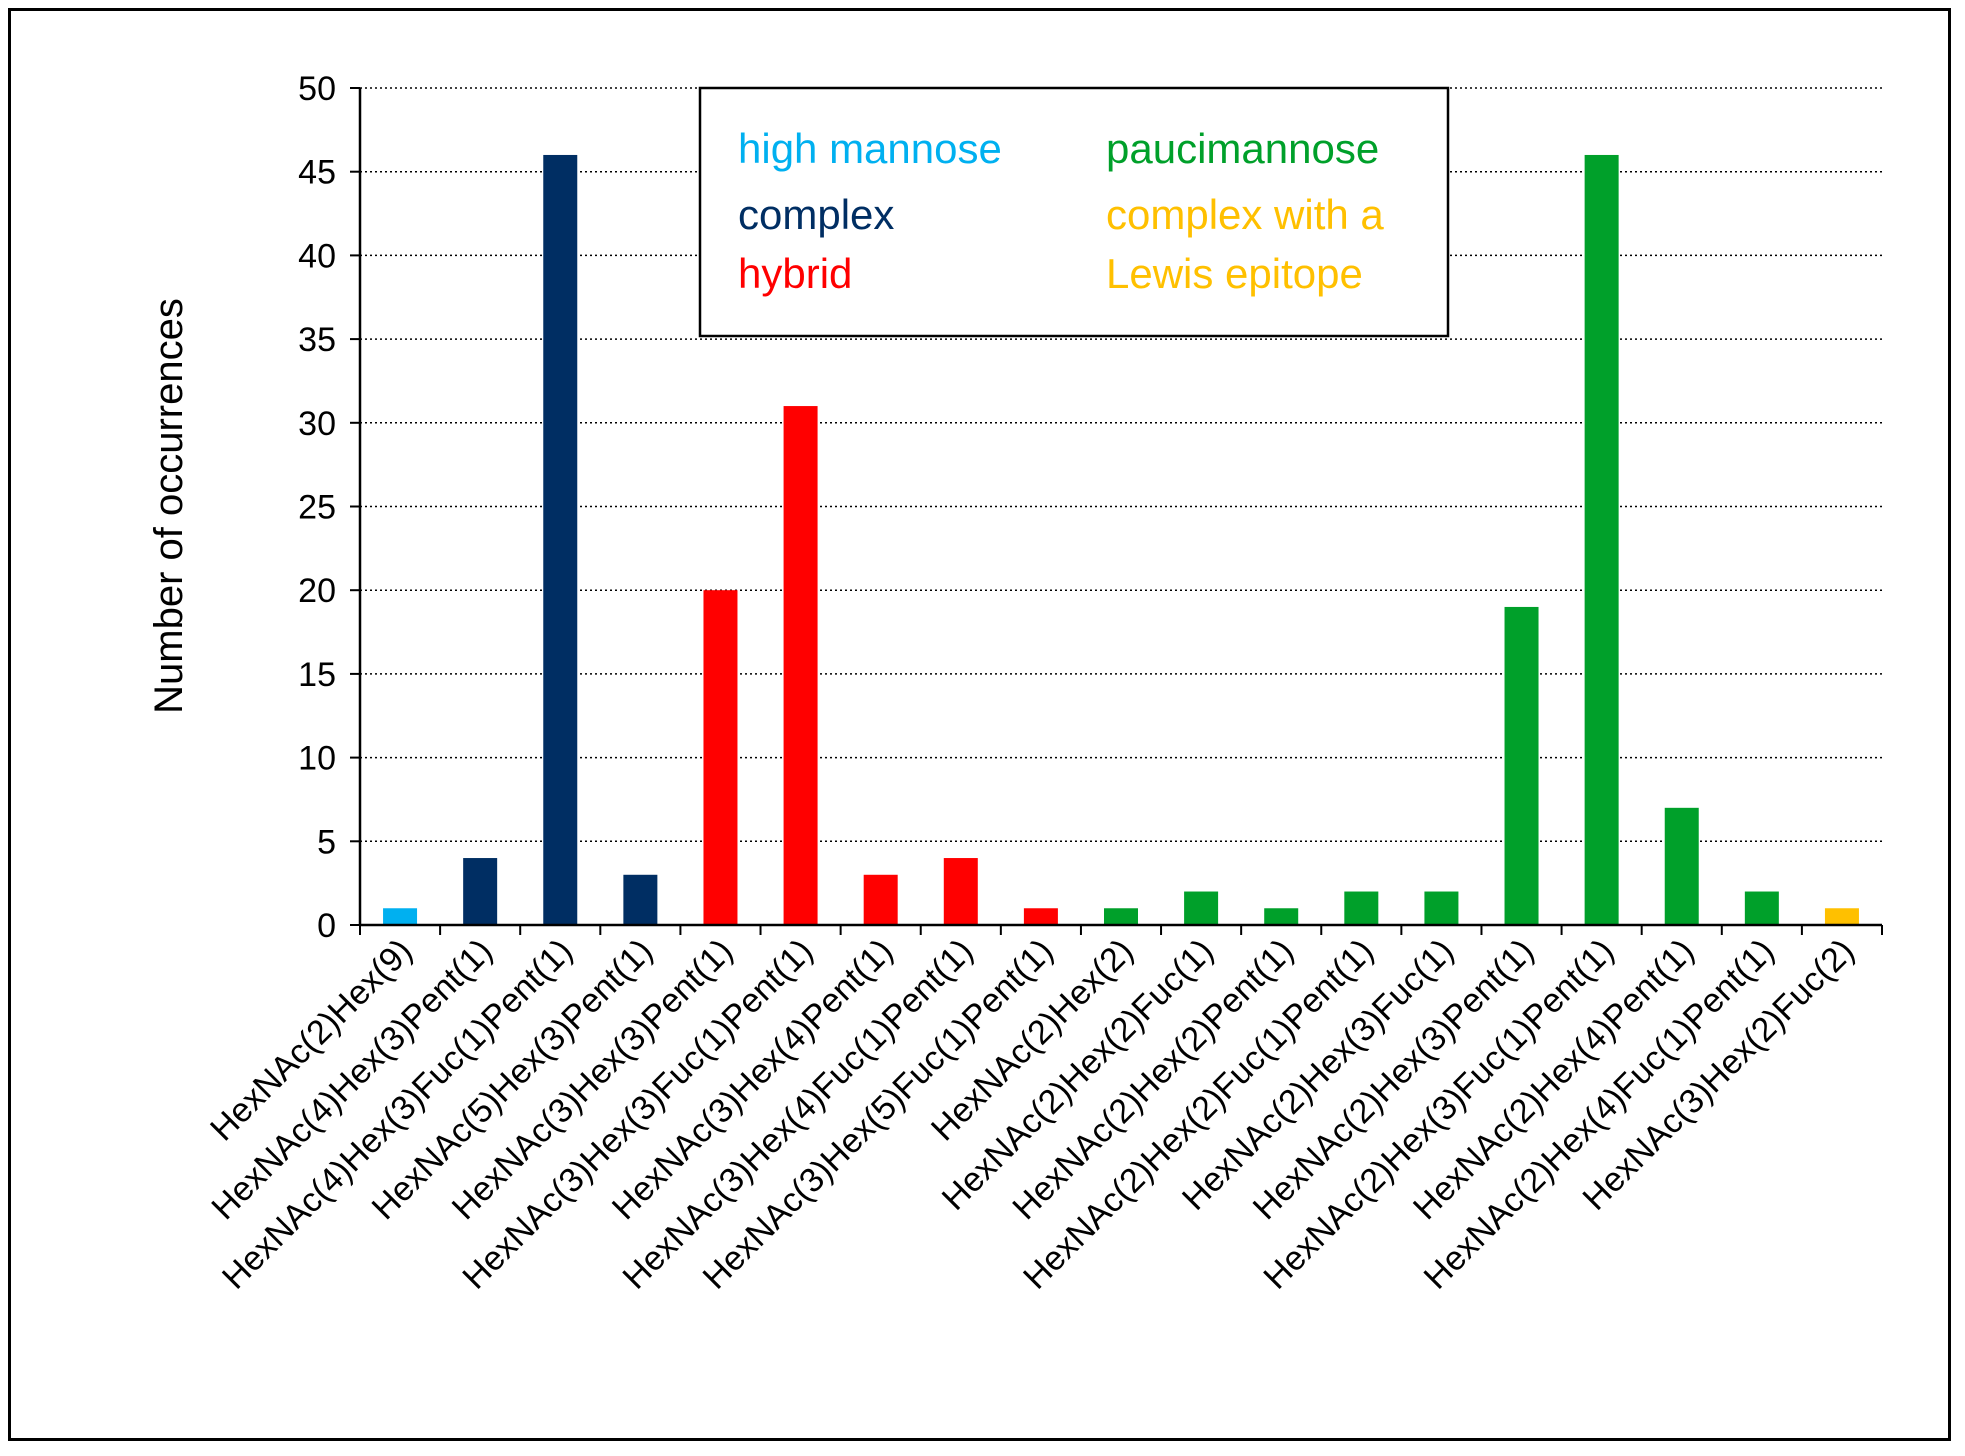 Image resolution: width=1965 pixels, height=1456 pixels. What do you see at coordinates (317, 759) in the screenshot?
I see `y-tick-label: 10` at bounding box center [317, 759].